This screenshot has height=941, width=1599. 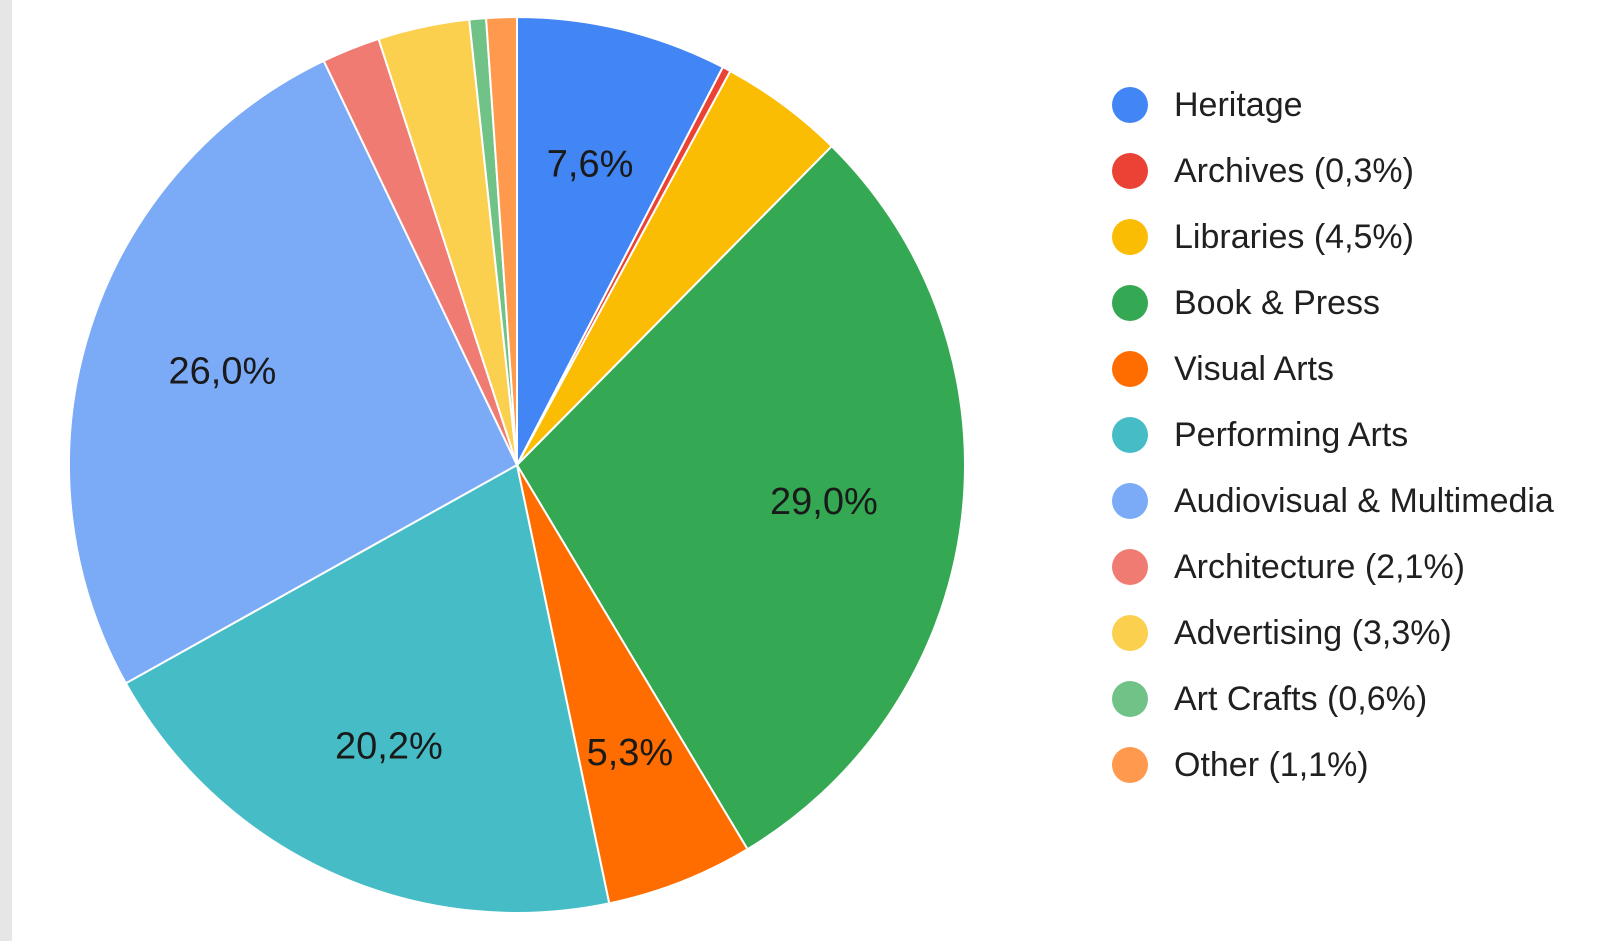 I want to click on legend-swatch-archives, so click(x=1130, y=171).